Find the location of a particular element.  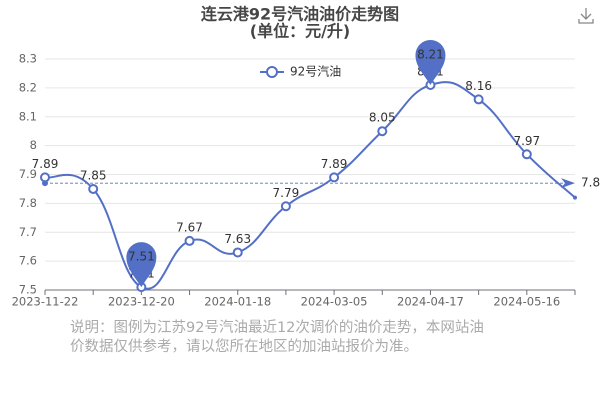

download-glyph is located at coordinates (586, 16).